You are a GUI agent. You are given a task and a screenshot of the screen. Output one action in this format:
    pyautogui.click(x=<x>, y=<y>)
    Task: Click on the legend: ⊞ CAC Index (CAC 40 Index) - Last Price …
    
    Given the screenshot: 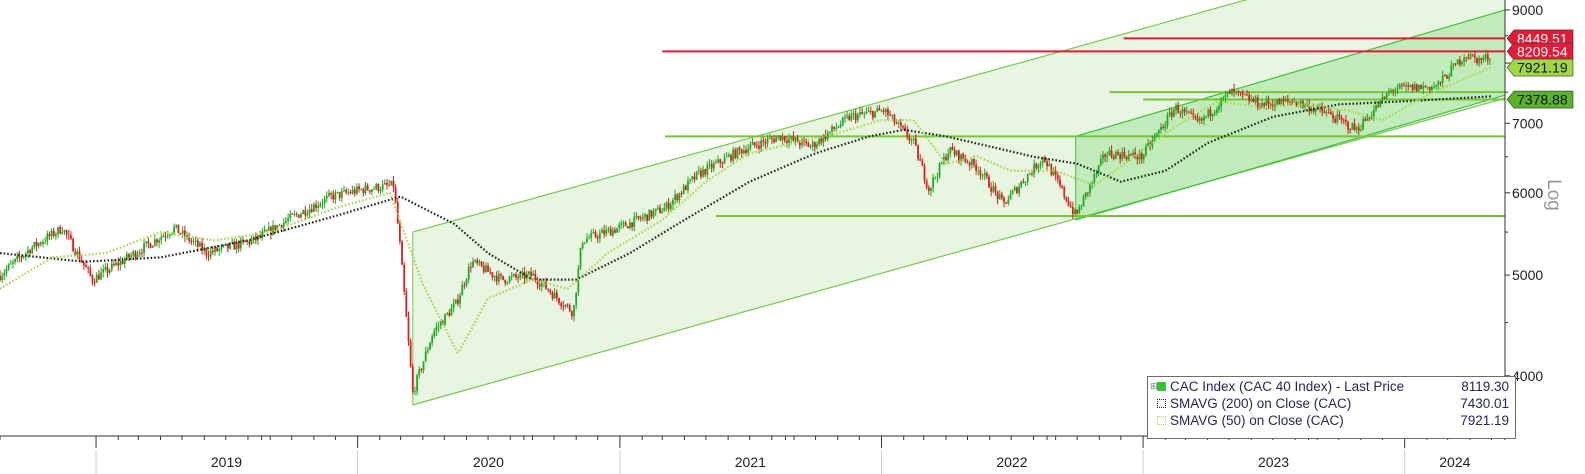 What is the action you would take?
    pyautogui.click(x=1331, y=407)
    